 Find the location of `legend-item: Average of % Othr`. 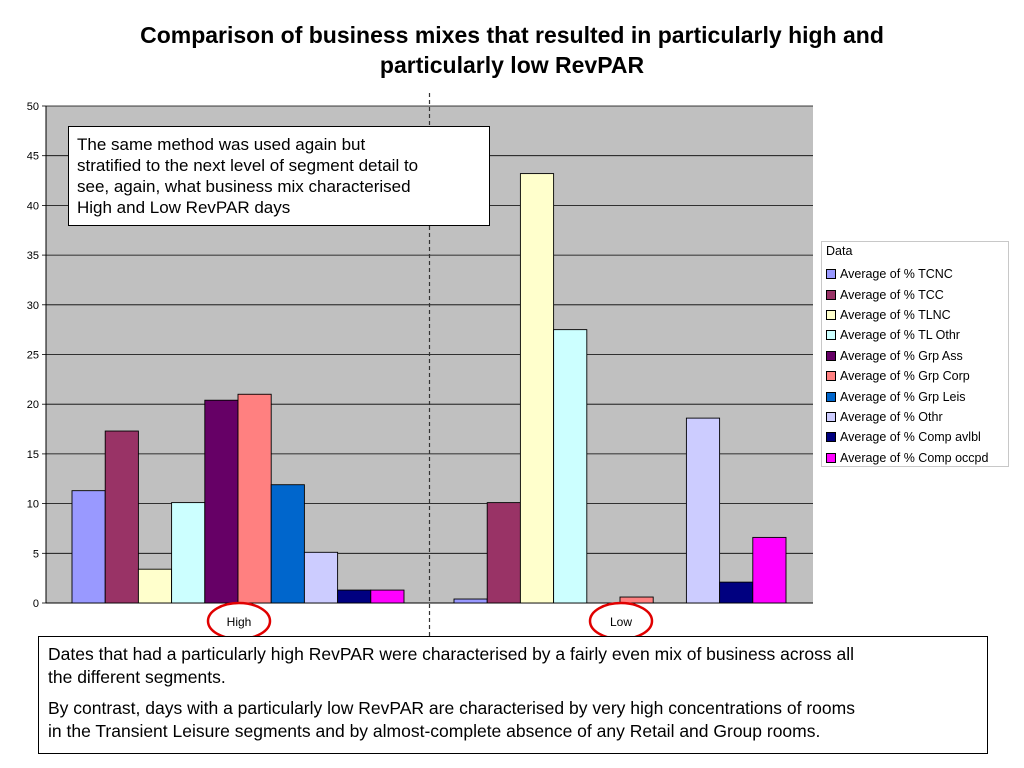

legend-item: Average of % Othr is located at coordinates (907, 417).